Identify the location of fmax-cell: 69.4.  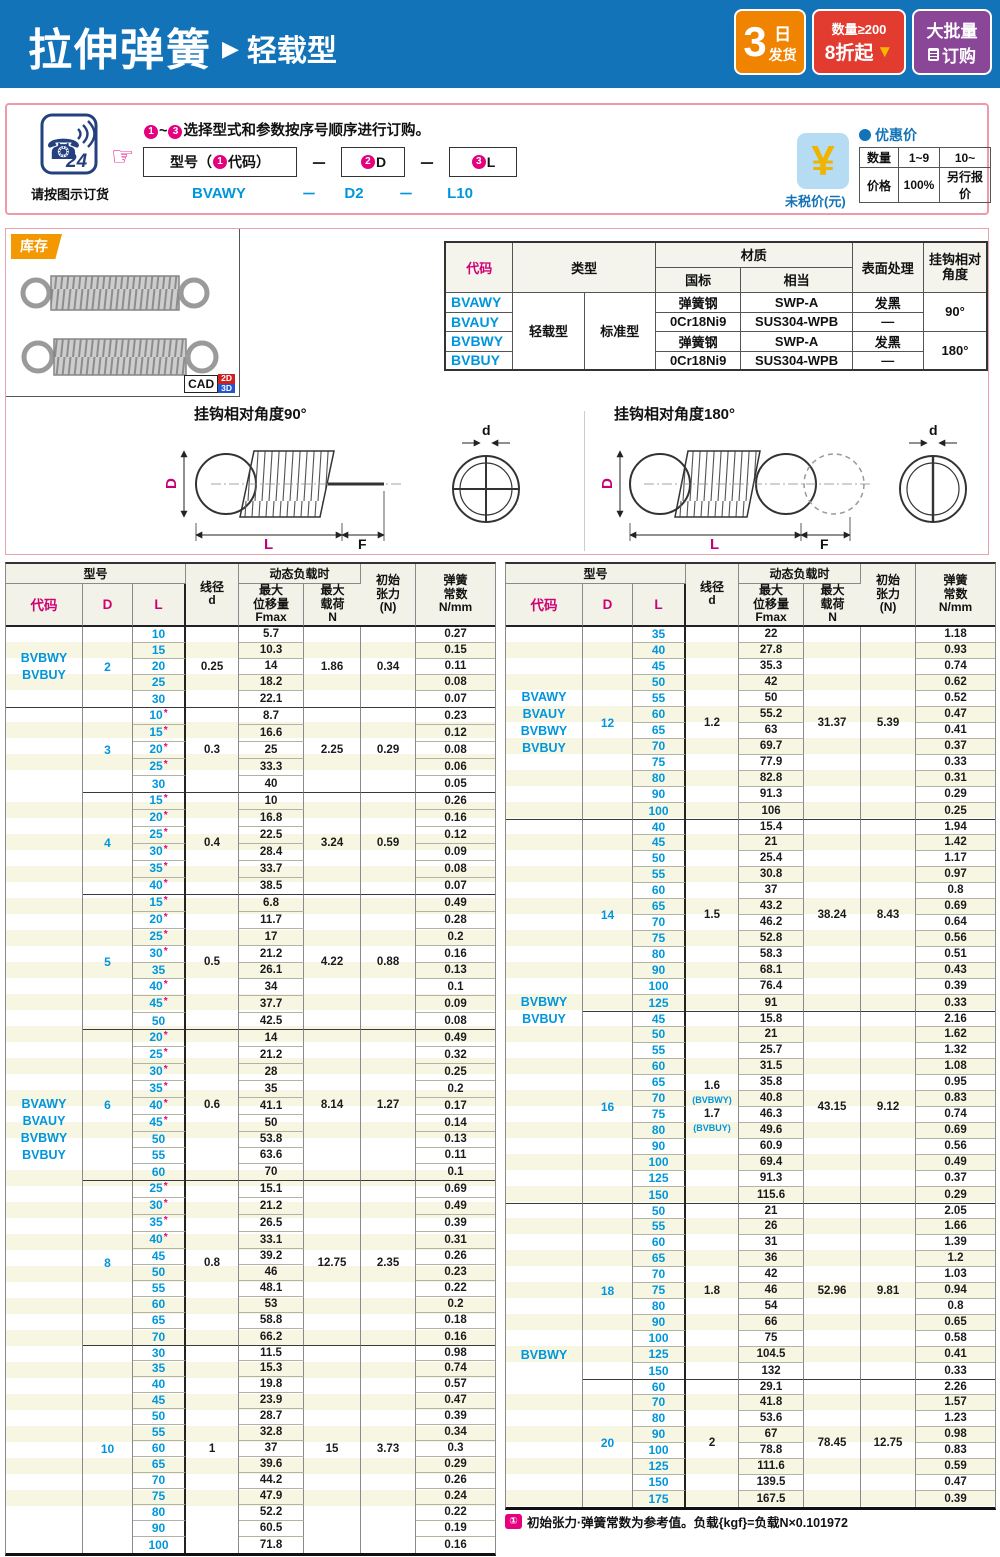
(772, 1162).